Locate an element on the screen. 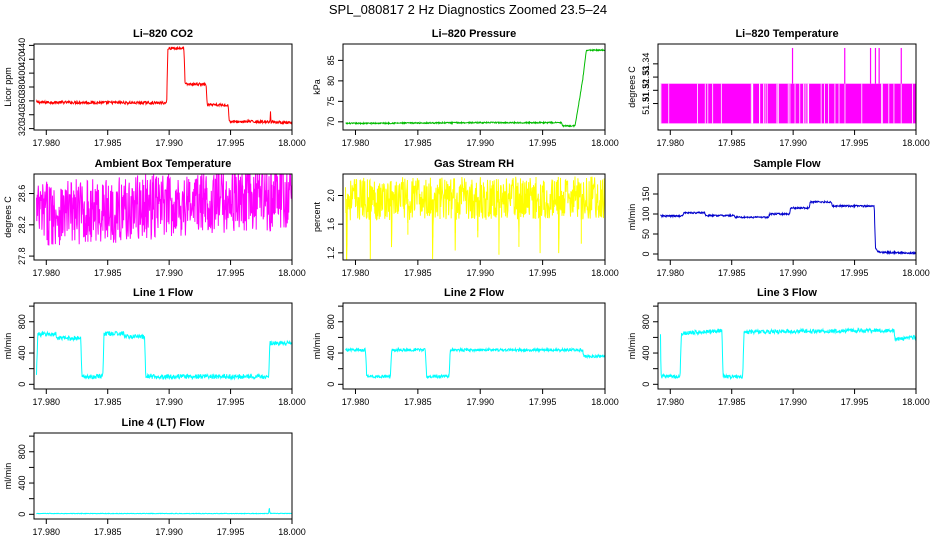 This screenshot has height=540, width=936. y-tick-label: 51.34 is located at coordinates (646, 64).